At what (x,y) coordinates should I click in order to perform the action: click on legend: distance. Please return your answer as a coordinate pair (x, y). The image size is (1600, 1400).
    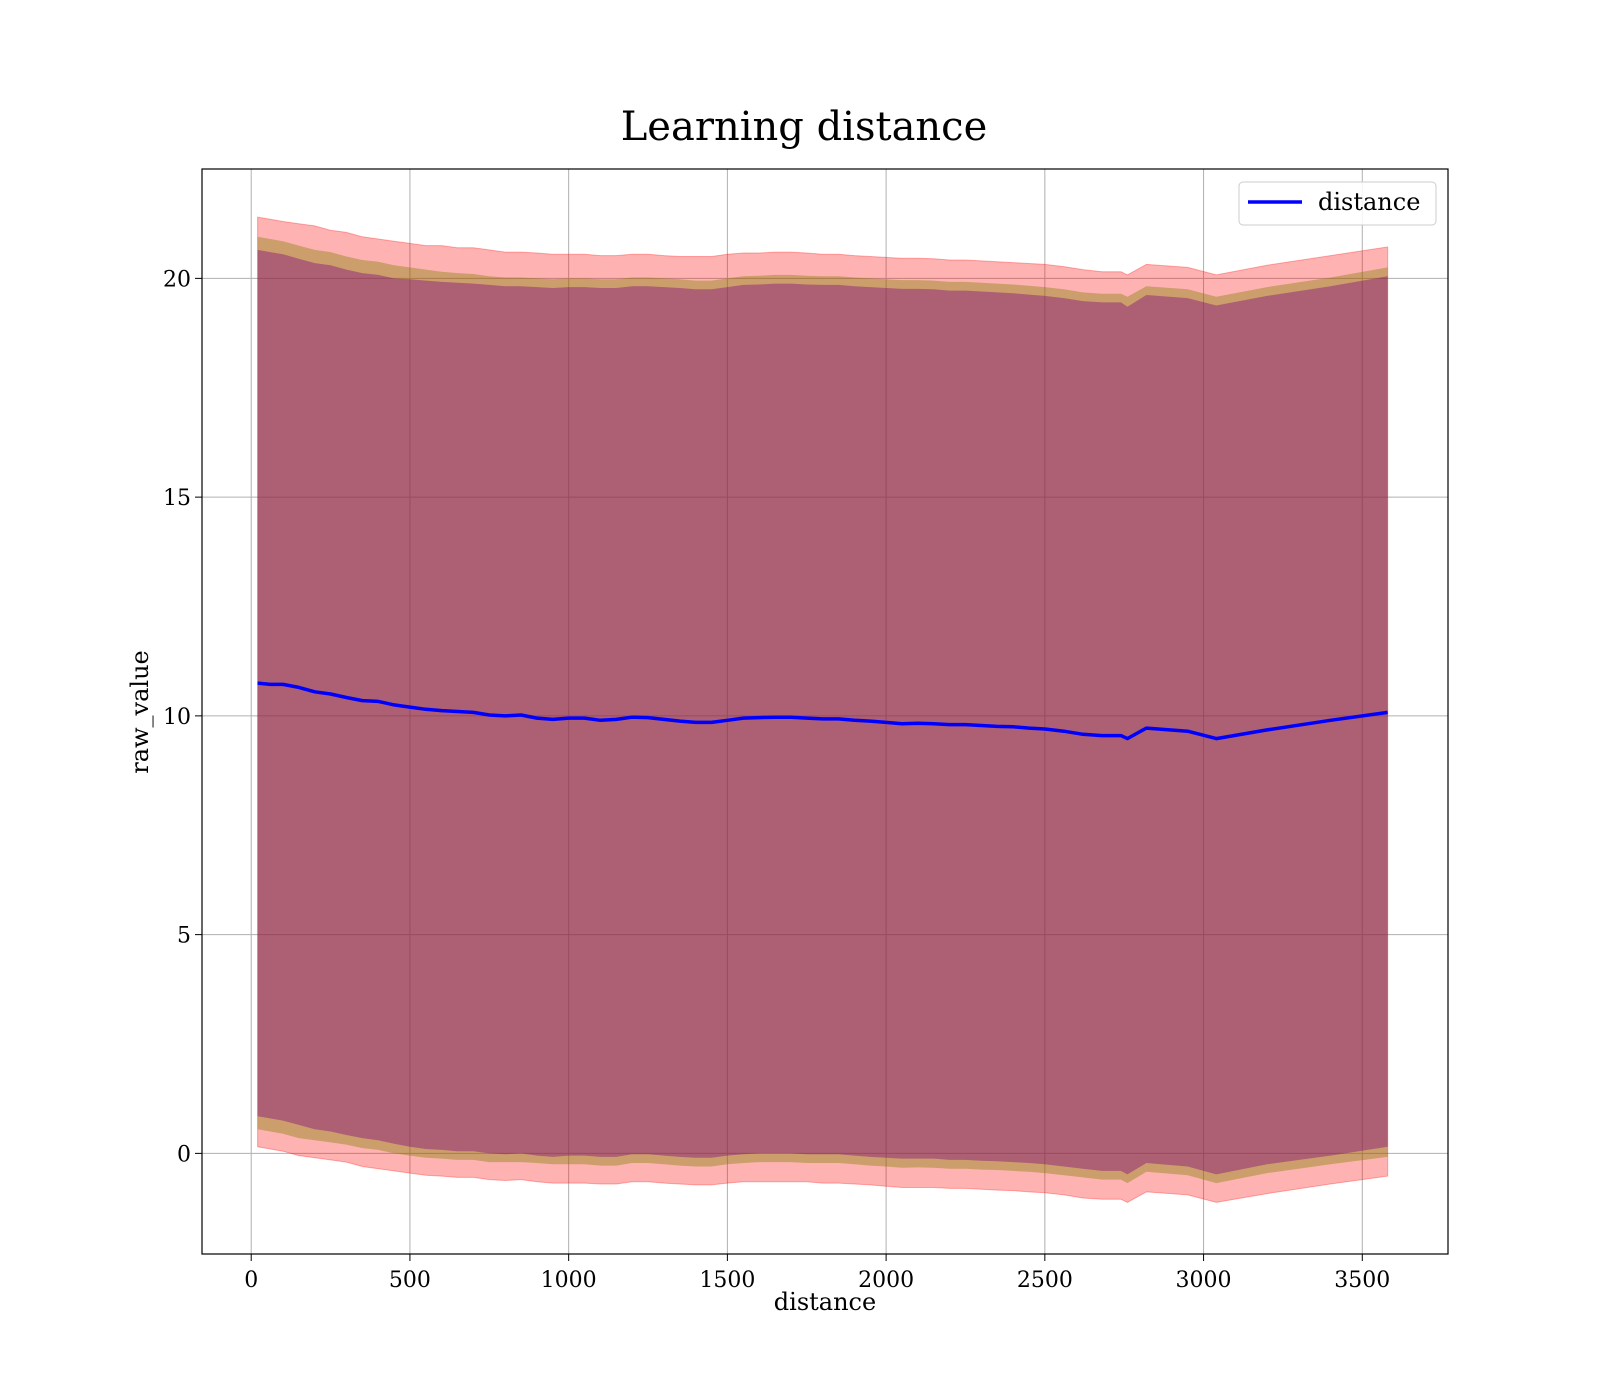
    Looking at the image, I should click on (1337, 203).